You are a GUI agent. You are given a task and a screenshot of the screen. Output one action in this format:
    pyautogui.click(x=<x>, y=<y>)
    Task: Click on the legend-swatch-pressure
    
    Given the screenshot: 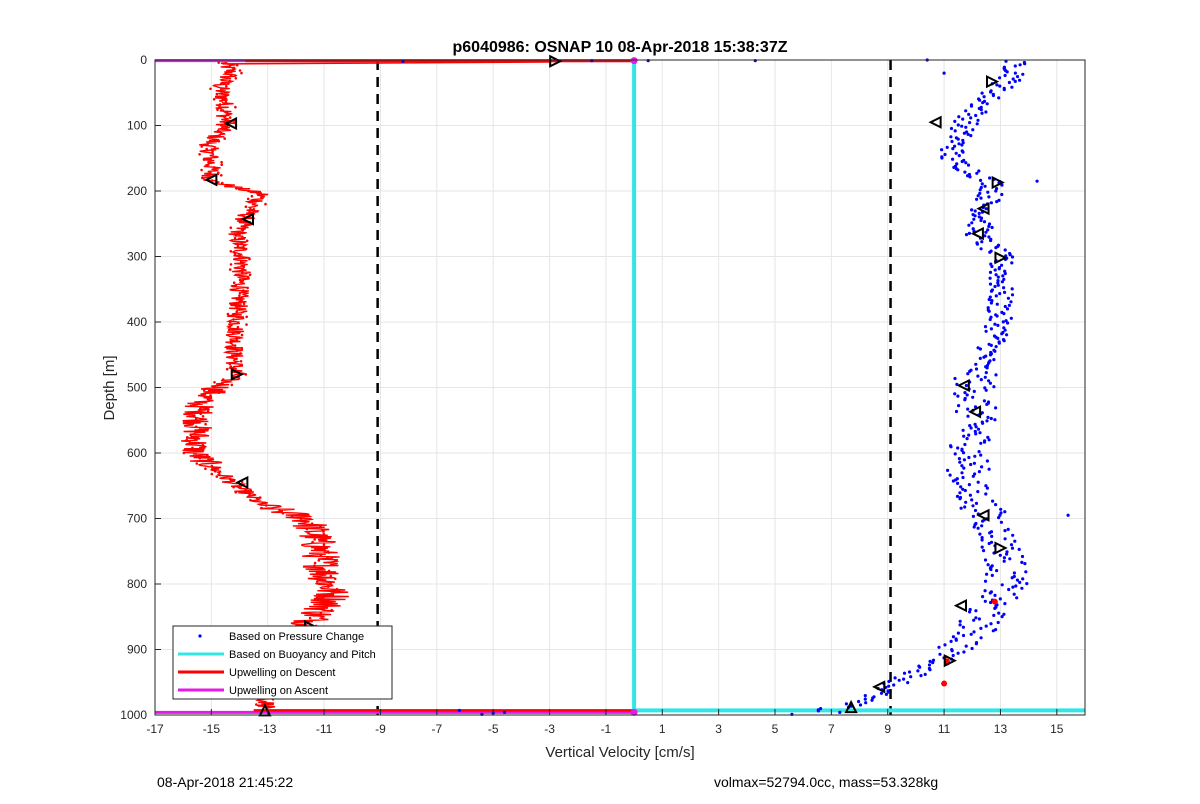 What is the action you would take?
    pyautogui.click(x=200, y=636)
    